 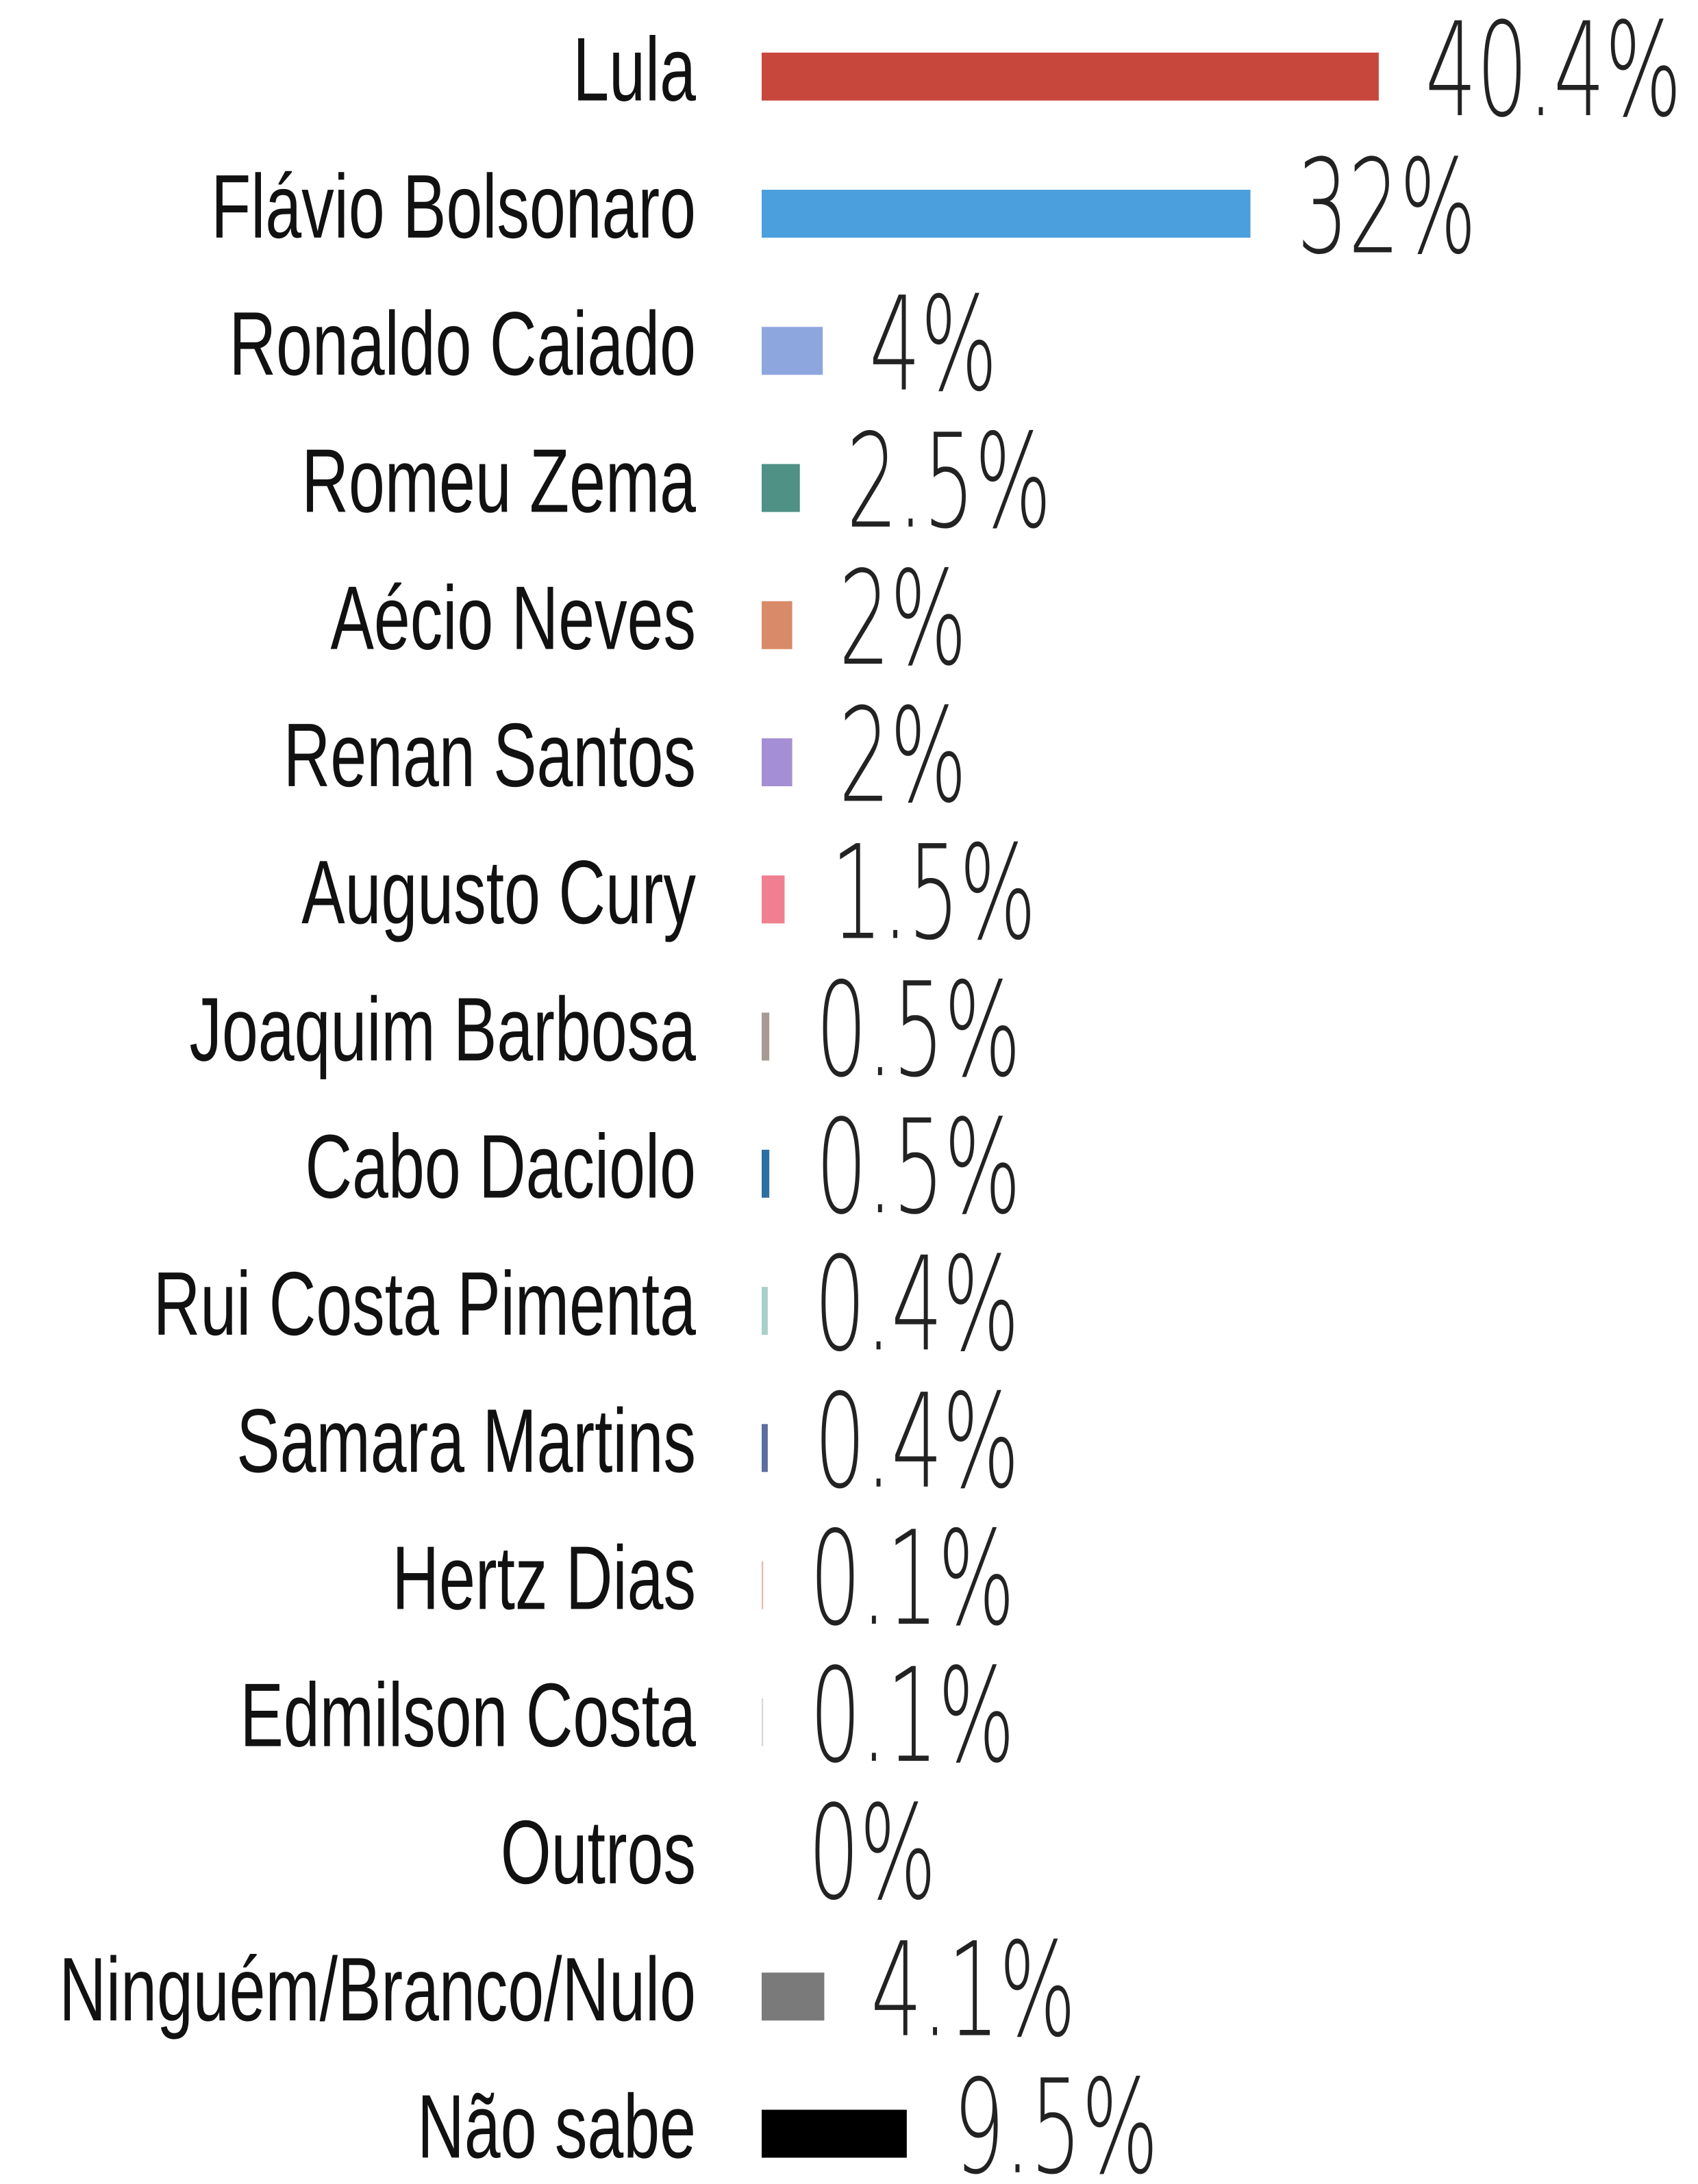 What do you see at coordinates (424, 1304) in the screenshot?
I see `category-label: Rui Costa Pimenta` at bounding box center [424, 1304].